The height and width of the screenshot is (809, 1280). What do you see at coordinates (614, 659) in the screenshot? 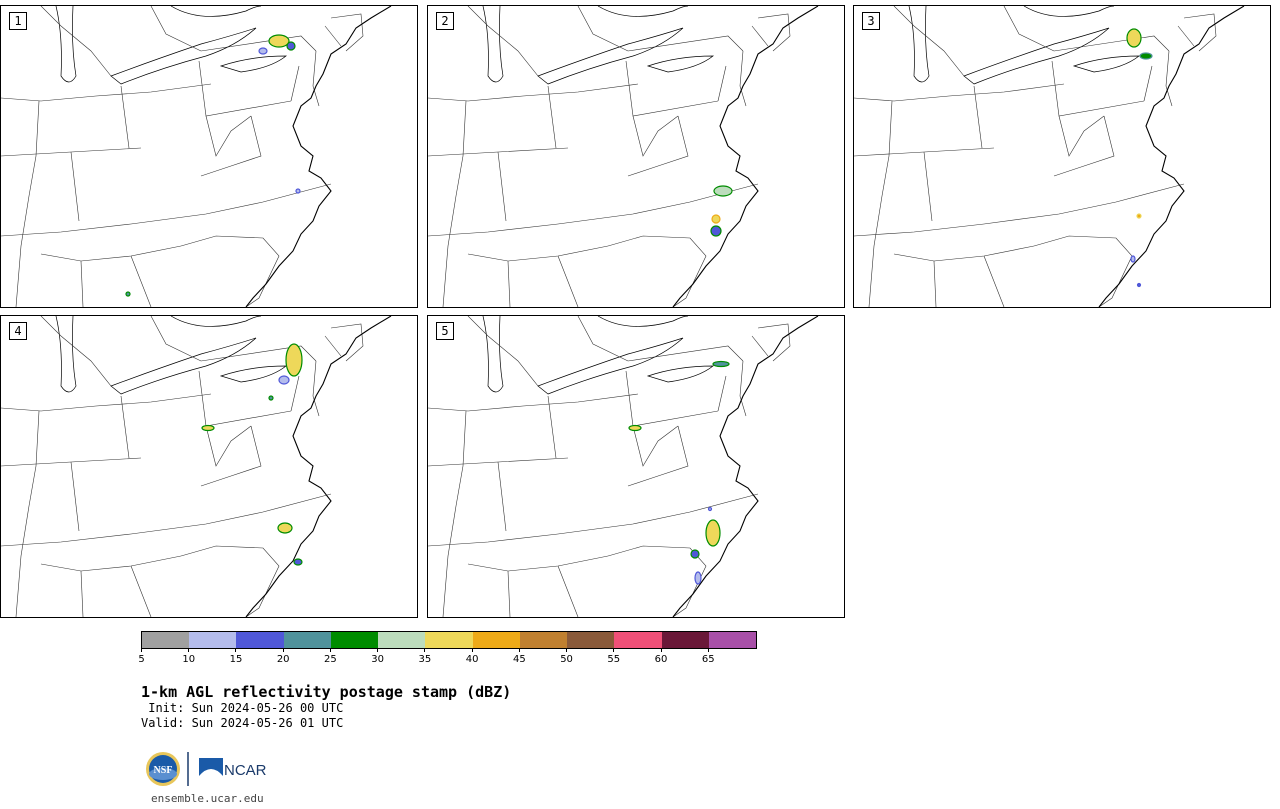
I see `colorbar-tick-label: 55` at bounding box center [614, 659].